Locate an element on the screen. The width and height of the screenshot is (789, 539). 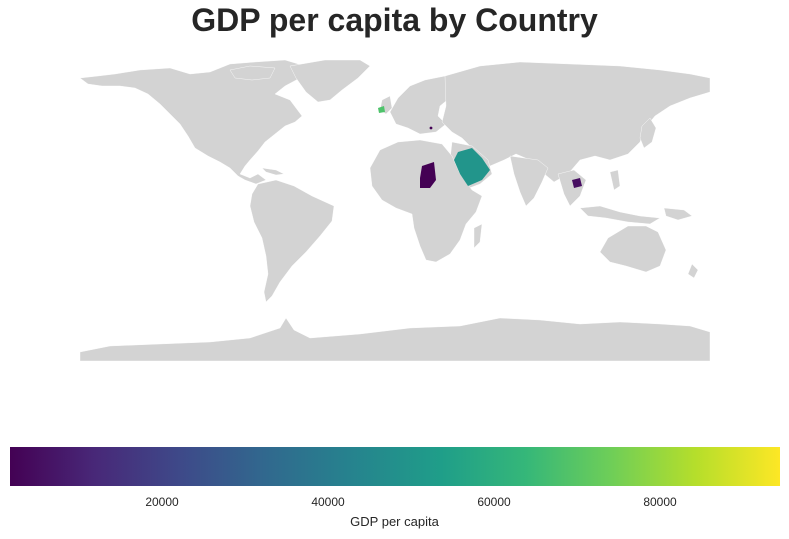
colorbar-tick: 80000 is located at coordinates (660, 502).